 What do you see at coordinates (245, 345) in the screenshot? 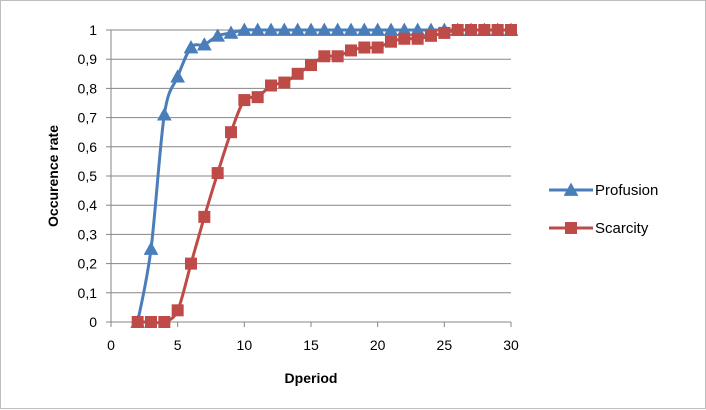
I see `x-tick-label: 10` at bounding box center [245, 345].